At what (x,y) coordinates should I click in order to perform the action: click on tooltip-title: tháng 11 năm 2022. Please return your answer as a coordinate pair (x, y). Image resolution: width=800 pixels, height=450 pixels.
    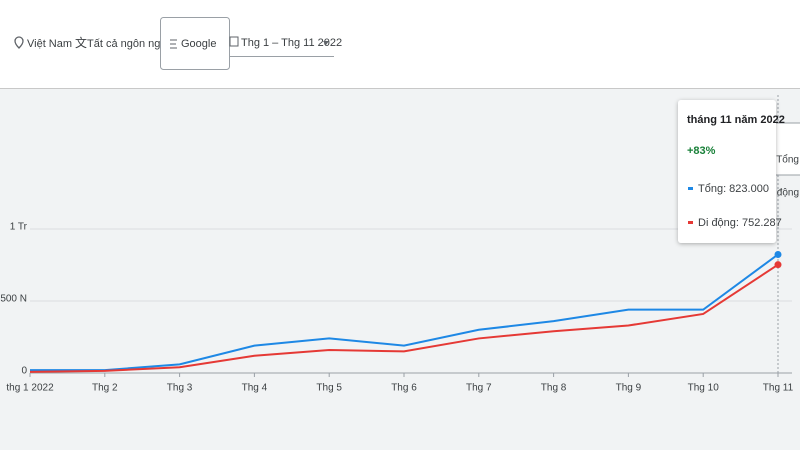
    Looking at the image, I should click on (736, 120).